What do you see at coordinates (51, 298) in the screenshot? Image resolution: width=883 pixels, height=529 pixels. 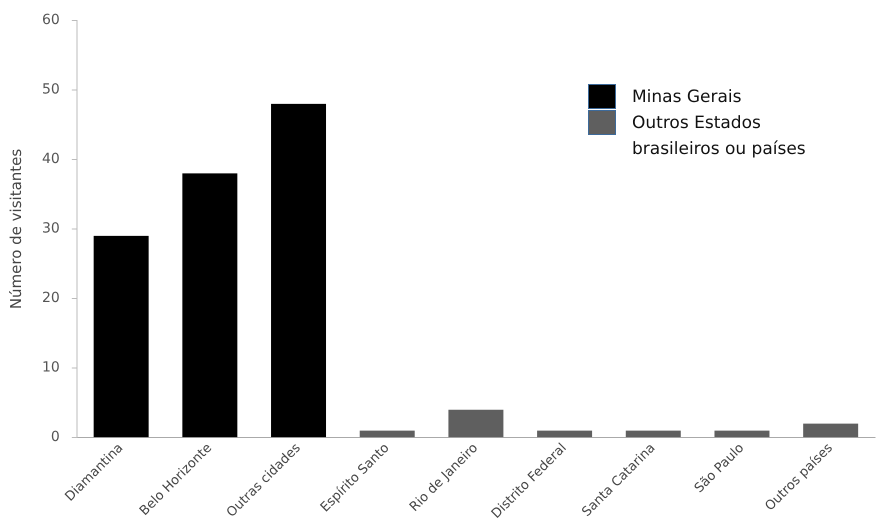 I see `y-tick-label: 20` at bounding box center [51, 298].